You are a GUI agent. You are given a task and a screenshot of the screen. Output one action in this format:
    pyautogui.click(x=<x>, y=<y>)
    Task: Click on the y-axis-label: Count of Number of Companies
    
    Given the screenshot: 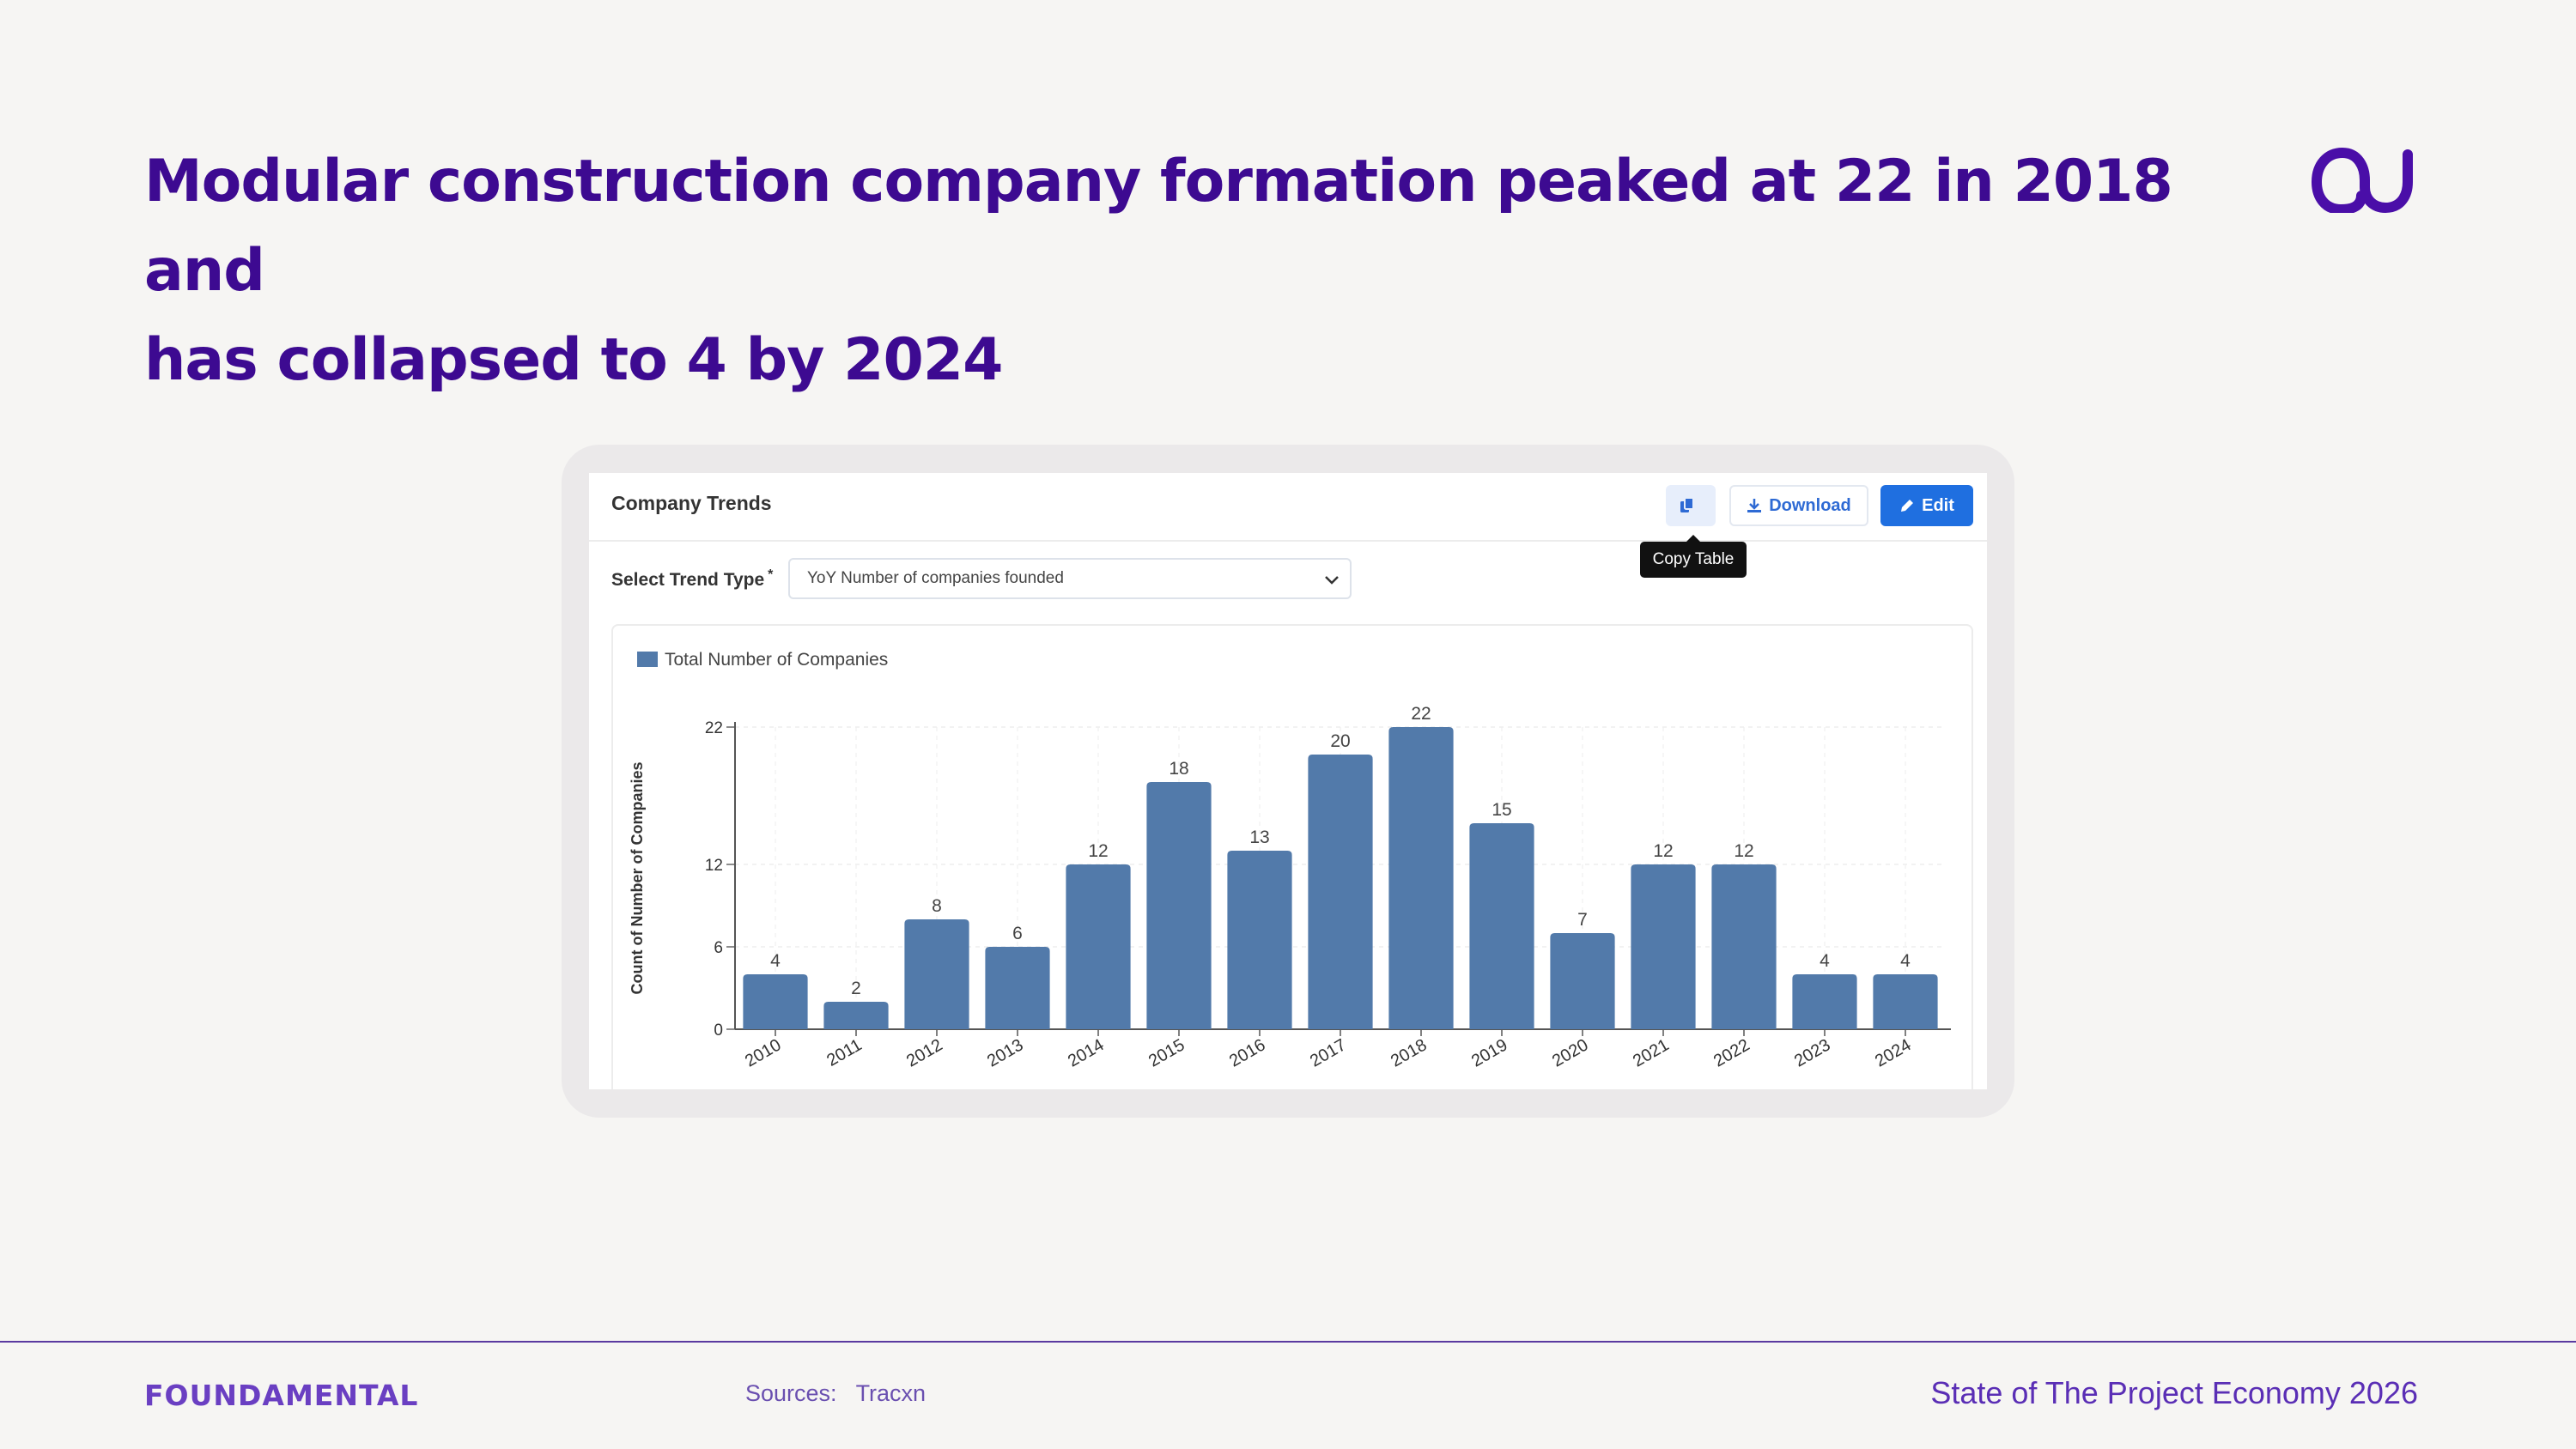 What is the action you would take?
    pyautogui.click(x=638, y=878)
    